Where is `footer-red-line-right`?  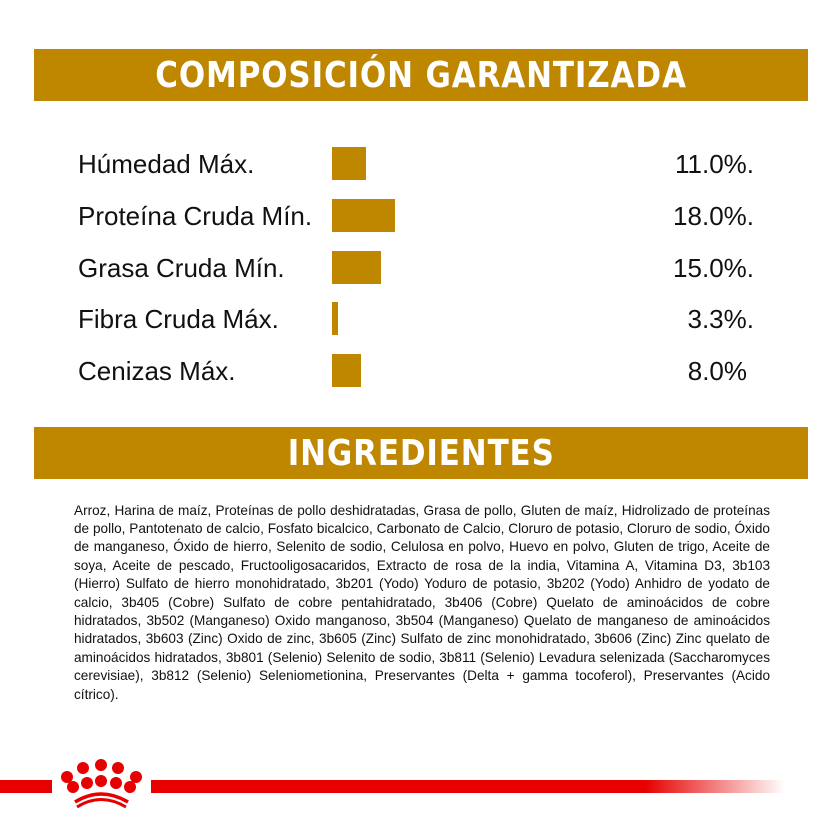
footer-red-line-right is located at coordinates (468, 786).